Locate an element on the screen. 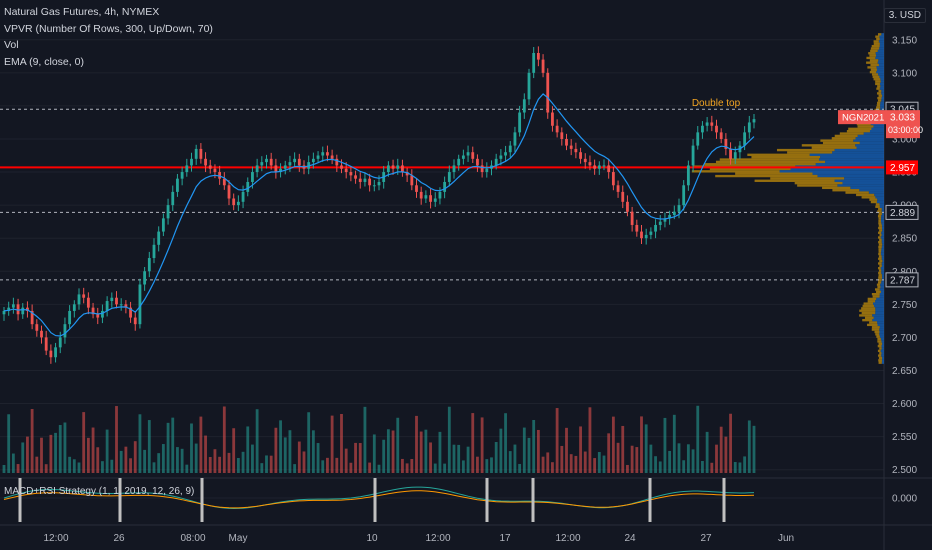 The height and width of the screenshot is (550, 932). currency-badge: 3. USD is located at coordinates (904, 15).